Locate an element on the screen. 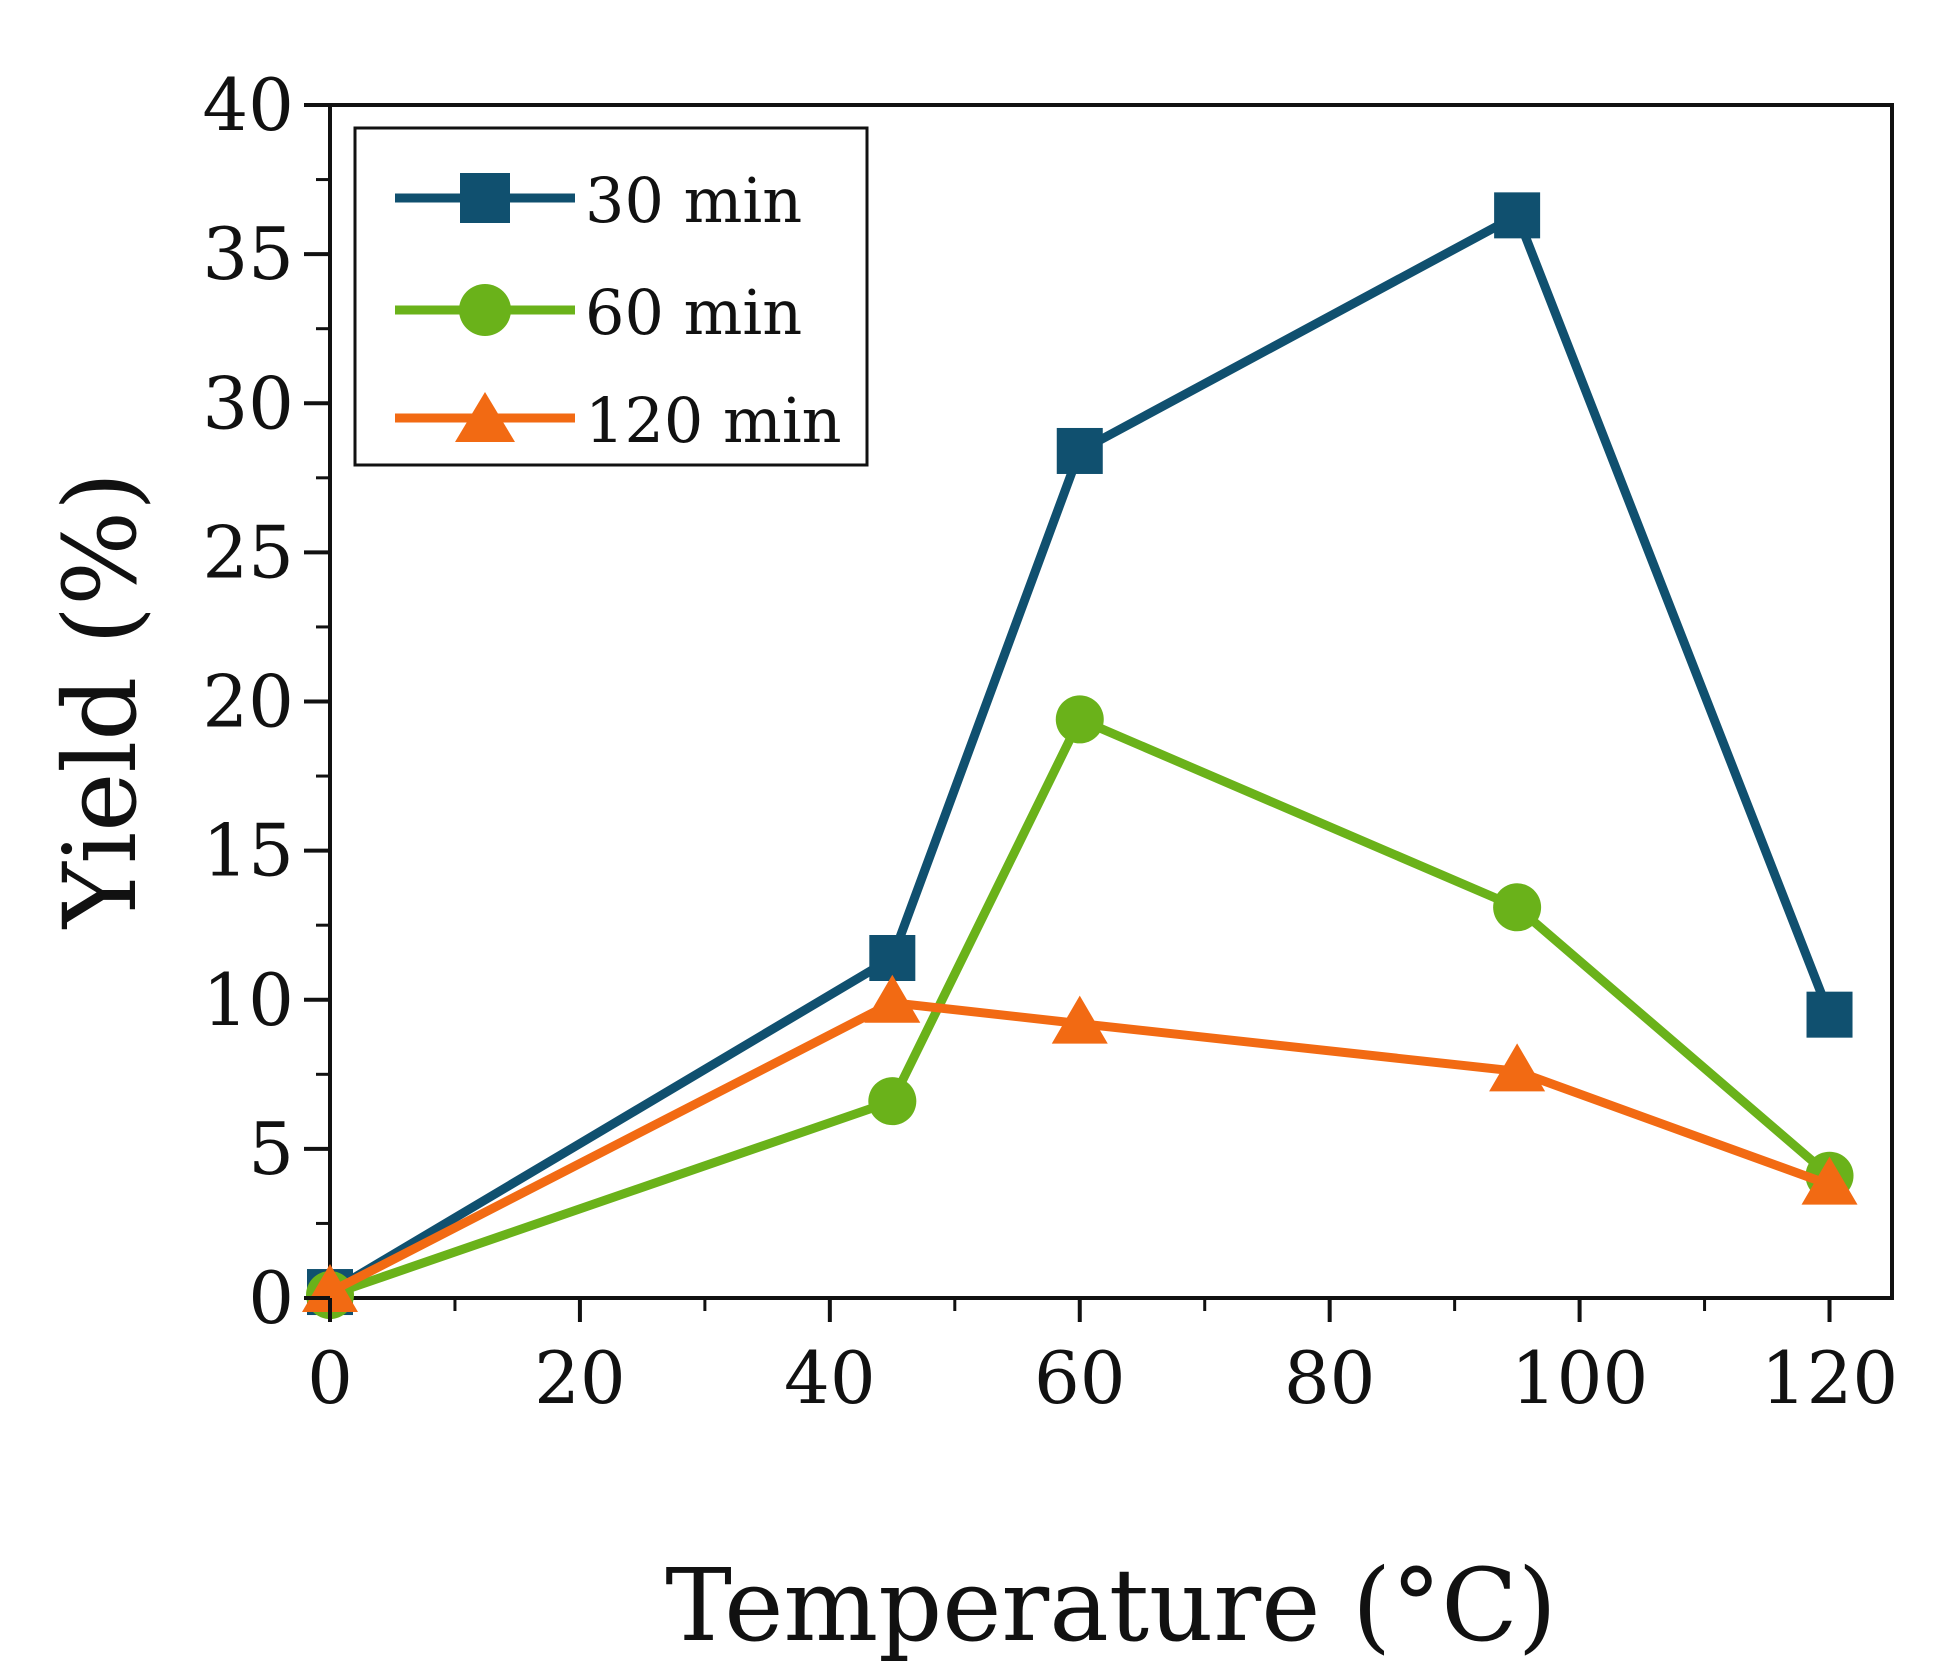  x-tick-label: 0 is located at coordinates (330, 1378).